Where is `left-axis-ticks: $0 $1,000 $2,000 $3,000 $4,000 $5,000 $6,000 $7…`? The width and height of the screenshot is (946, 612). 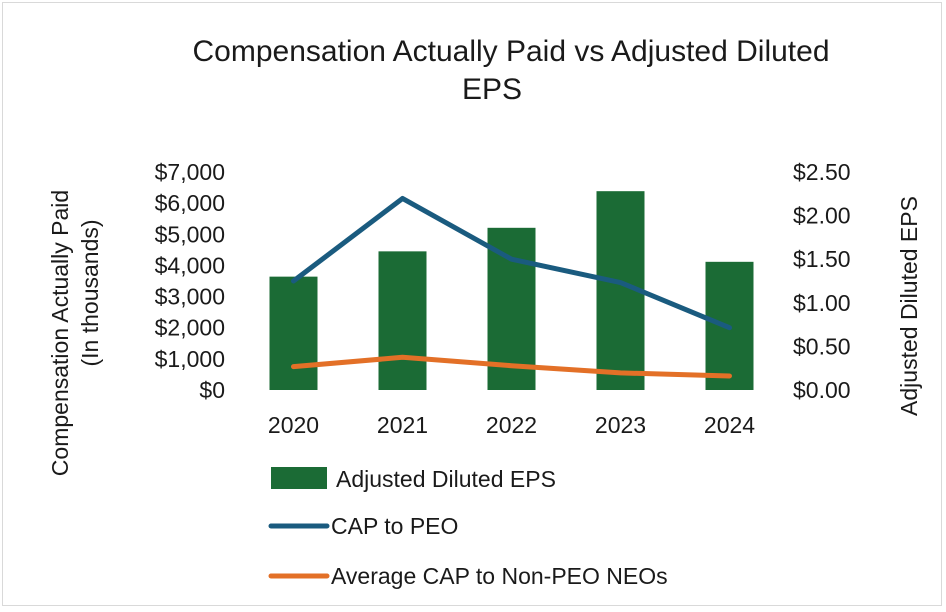 left-axis-ticks: $0 $1,000 $2,000 $3,000 $4,000 $5,000 $6,000 $7… is located at coordinates (190, 281).